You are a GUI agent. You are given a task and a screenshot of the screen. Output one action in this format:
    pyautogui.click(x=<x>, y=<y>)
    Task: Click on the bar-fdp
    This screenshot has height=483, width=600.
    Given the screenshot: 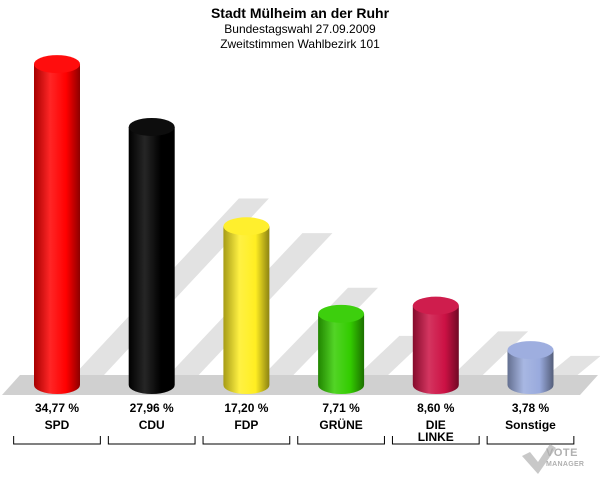 What is the action you would take?
    pyautogui.click(x=246, y=305)
    